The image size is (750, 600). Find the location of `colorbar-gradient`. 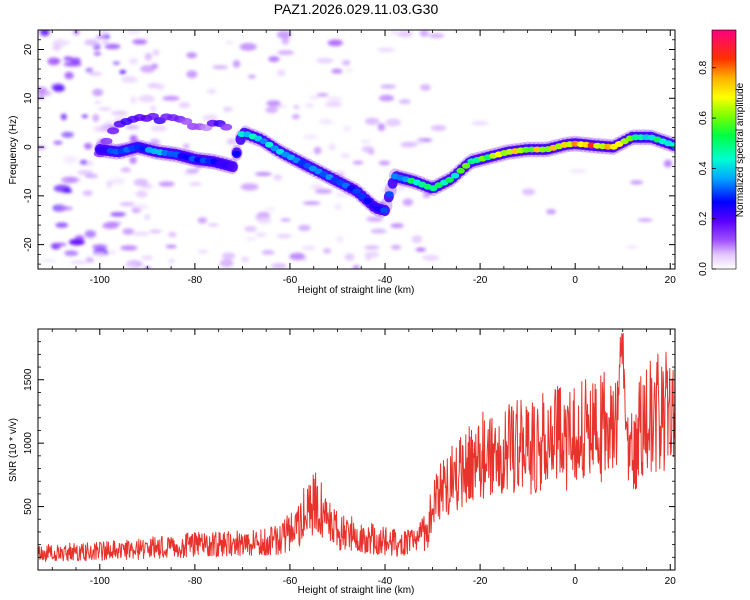

colorbar-gradient is located at coordinates (724, 149).